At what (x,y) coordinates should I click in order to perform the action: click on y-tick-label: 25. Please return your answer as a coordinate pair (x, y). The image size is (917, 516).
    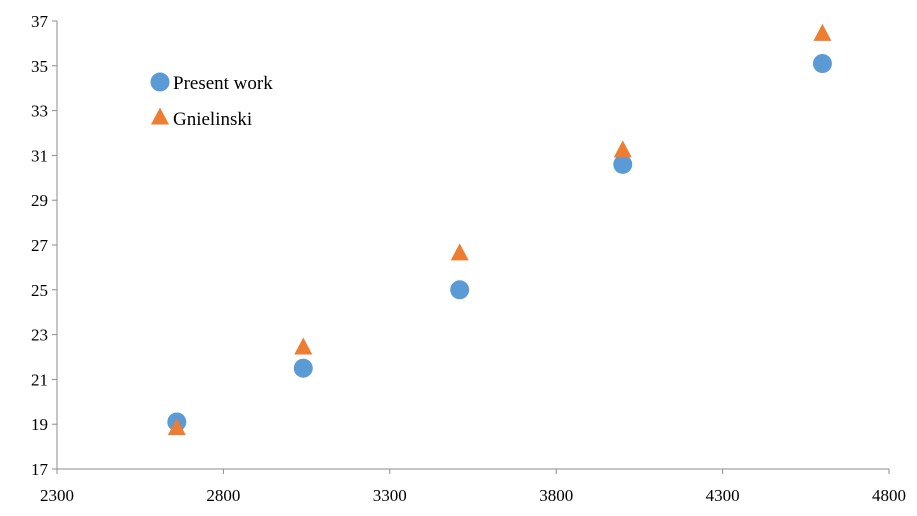
    Looking at the image, I should click on (39, 290).